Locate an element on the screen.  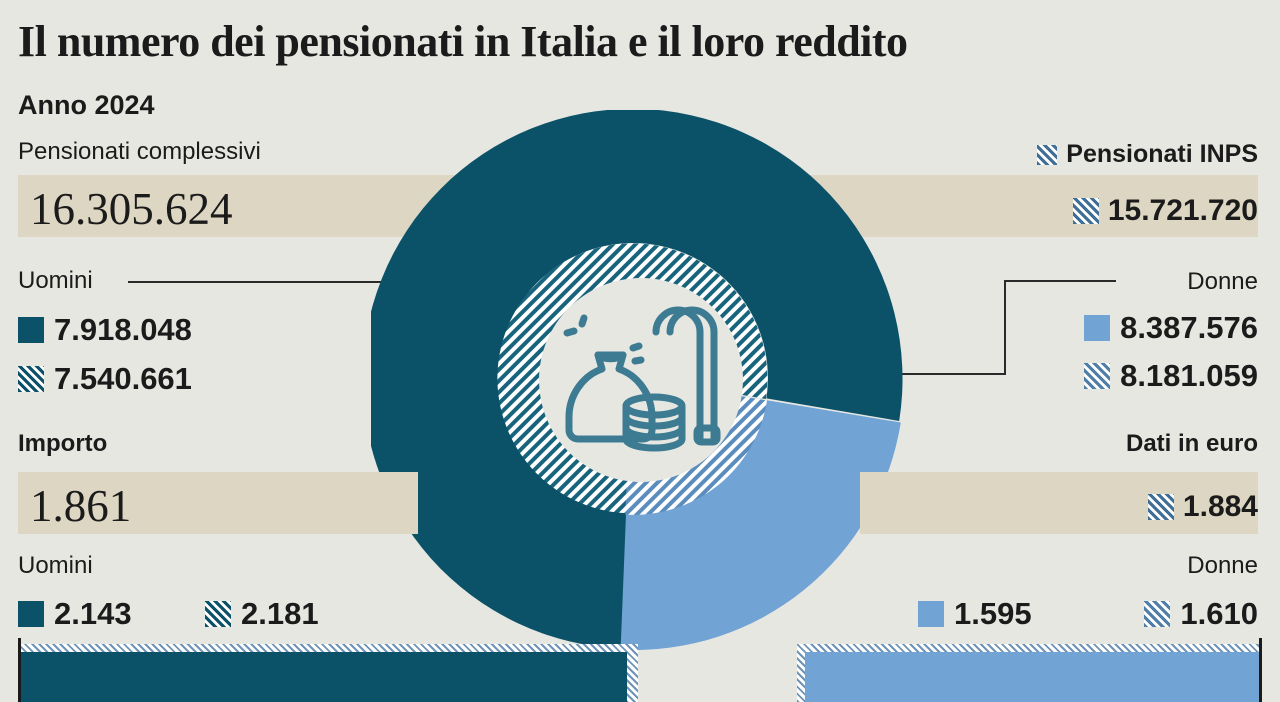
count-total-inps: 15.721.720 is located at coordinates (1165, 211).